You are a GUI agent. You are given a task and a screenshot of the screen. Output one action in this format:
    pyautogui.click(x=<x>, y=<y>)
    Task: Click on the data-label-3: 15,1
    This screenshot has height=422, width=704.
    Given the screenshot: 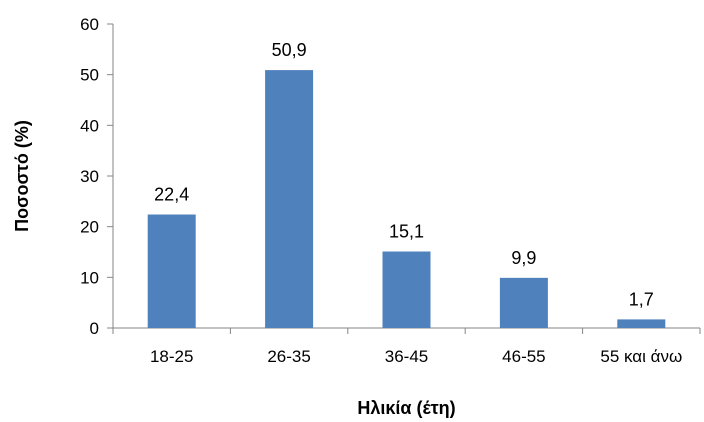 What is the action you would take?
    pyautogui.click(x=406, y=231)
    